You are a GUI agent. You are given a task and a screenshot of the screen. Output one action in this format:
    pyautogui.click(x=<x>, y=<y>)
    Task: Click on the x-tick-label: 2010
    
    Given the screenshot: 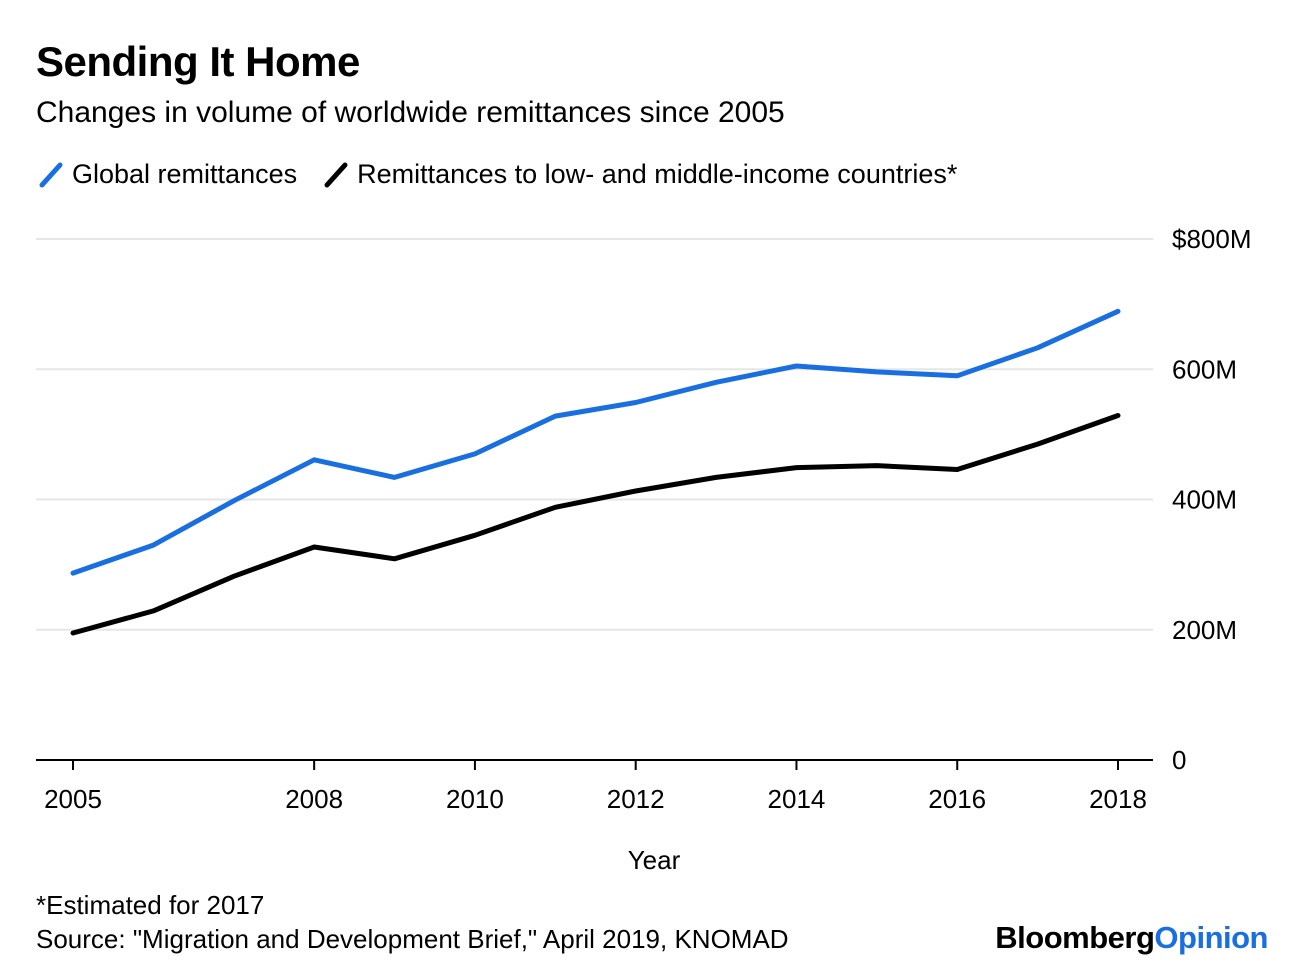 What is the action you would take?
    pyautogui.click(x=475, y=799)
    